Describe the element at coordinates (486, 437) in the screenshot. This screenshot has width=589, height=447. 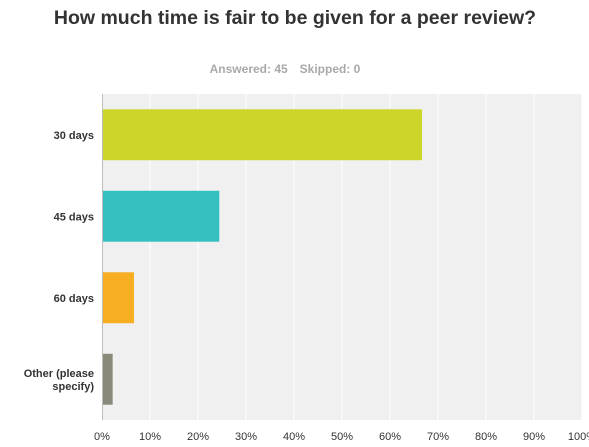
I see `x-tick-label: 80%` at that location.